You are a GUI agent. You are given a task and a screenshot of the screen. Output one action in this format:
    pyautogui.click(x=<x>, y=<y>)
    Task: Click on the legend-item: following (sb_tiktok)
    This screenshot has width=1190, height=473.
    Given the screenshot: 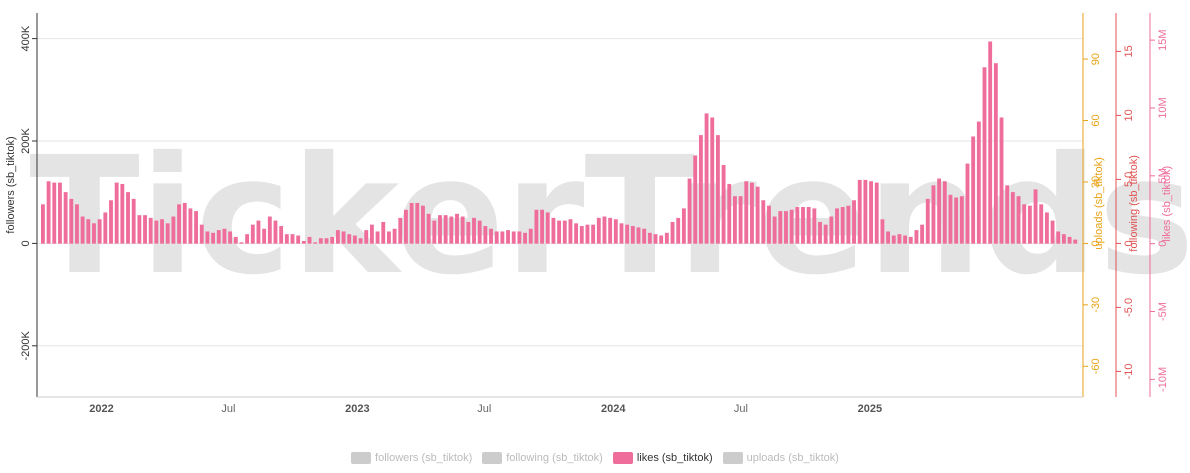 What is the action you would take?
    pyautogui.click(x=542, y=458)
    